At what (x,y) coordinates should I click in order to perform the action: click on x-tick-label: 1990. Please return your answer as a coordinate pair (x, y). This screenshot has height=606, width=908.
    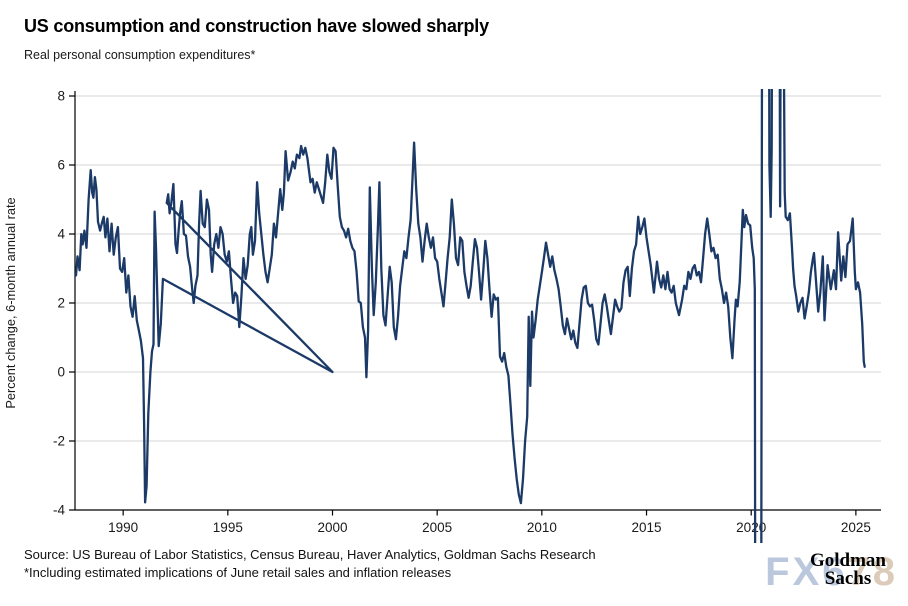
    Looking at the image, I should click on (123, 527).